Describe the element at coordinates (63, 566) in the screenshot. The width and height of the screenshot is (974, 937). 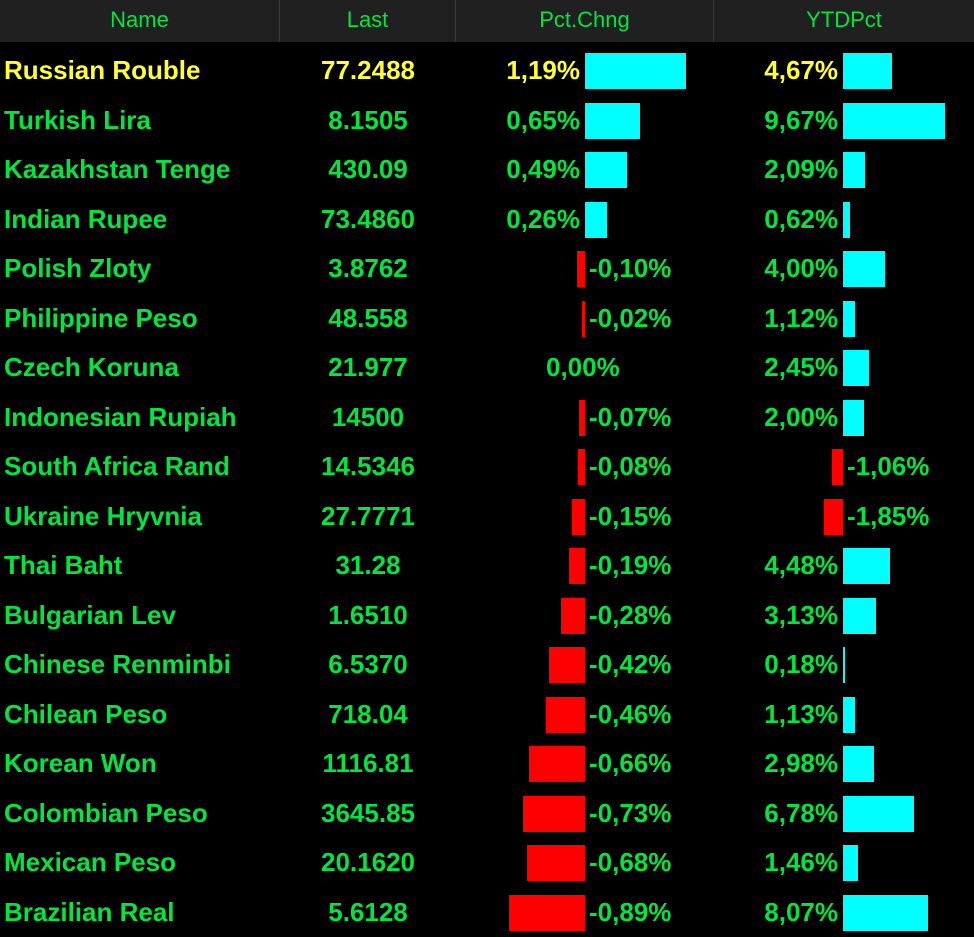
I see `currency-name: Thai Baht` at that location.